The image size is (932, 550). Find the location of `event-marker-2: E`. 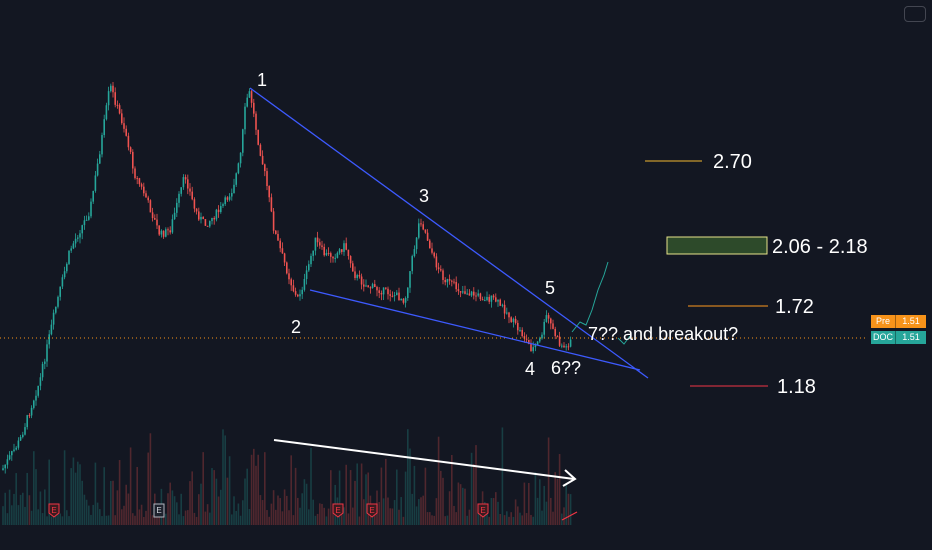

event-marker-2: E is located at coordinates (159, 510).